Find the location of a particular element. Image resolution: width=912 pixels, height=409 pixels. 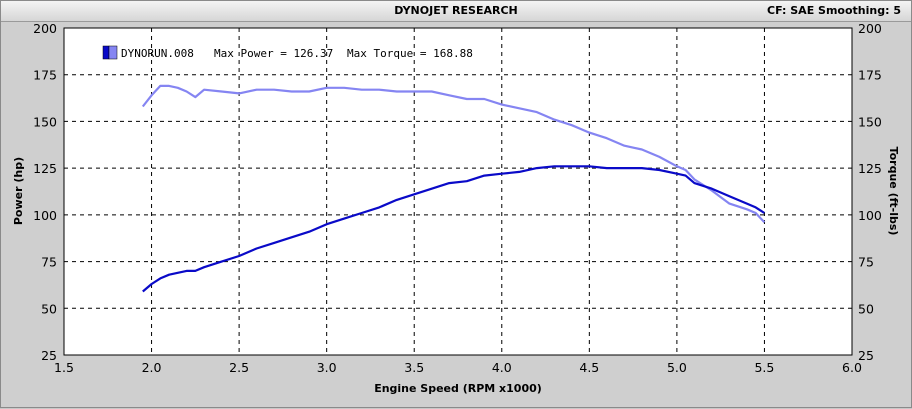

x-tick-label: 2.0 is located at coordinates (152, 367).